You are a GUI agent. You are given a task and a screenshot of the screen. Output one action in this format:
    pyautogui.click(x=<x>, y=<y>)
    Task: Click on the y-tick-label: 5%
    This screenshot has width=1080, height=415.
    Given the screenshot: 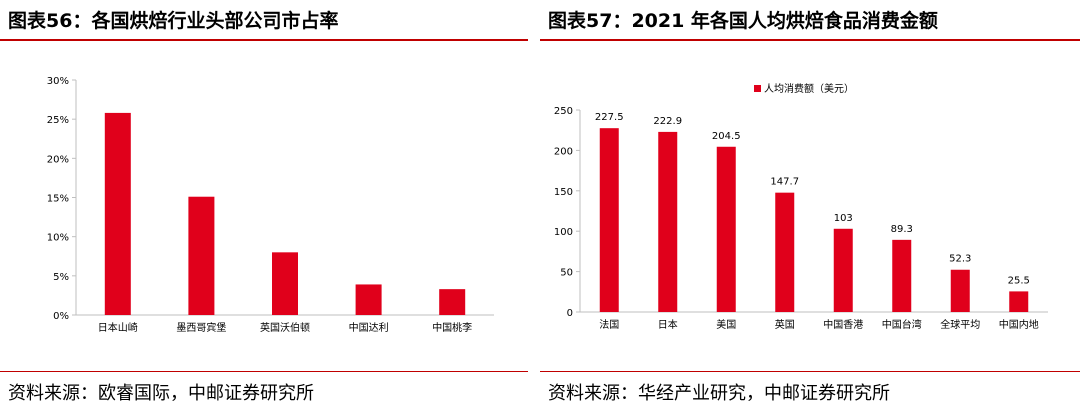 What is the action you would take?
    pyautogui.click(x=61, y=277)
    